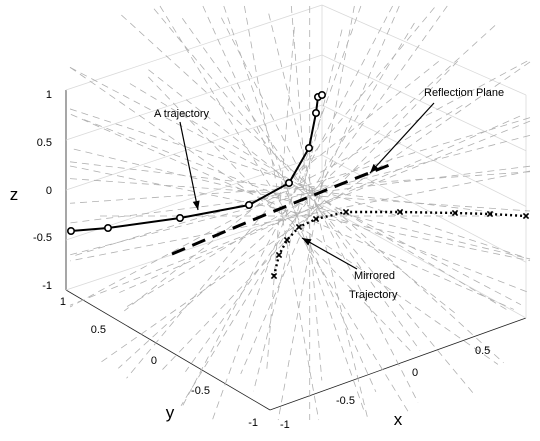 This screenshot has height=441, width=540. What do you see at coordinates (47, 286) in the screenshot?
I see `z-tick-label: -1` at bounding box center [47, 286].